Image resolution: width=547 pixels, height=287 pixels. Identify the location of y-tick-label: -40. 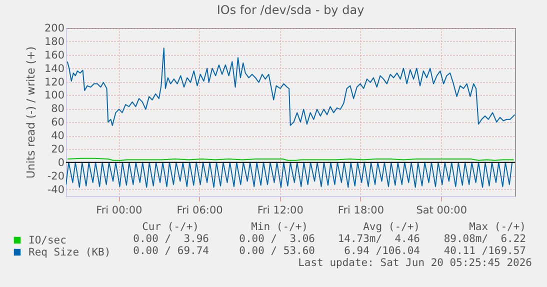
(55, 190).